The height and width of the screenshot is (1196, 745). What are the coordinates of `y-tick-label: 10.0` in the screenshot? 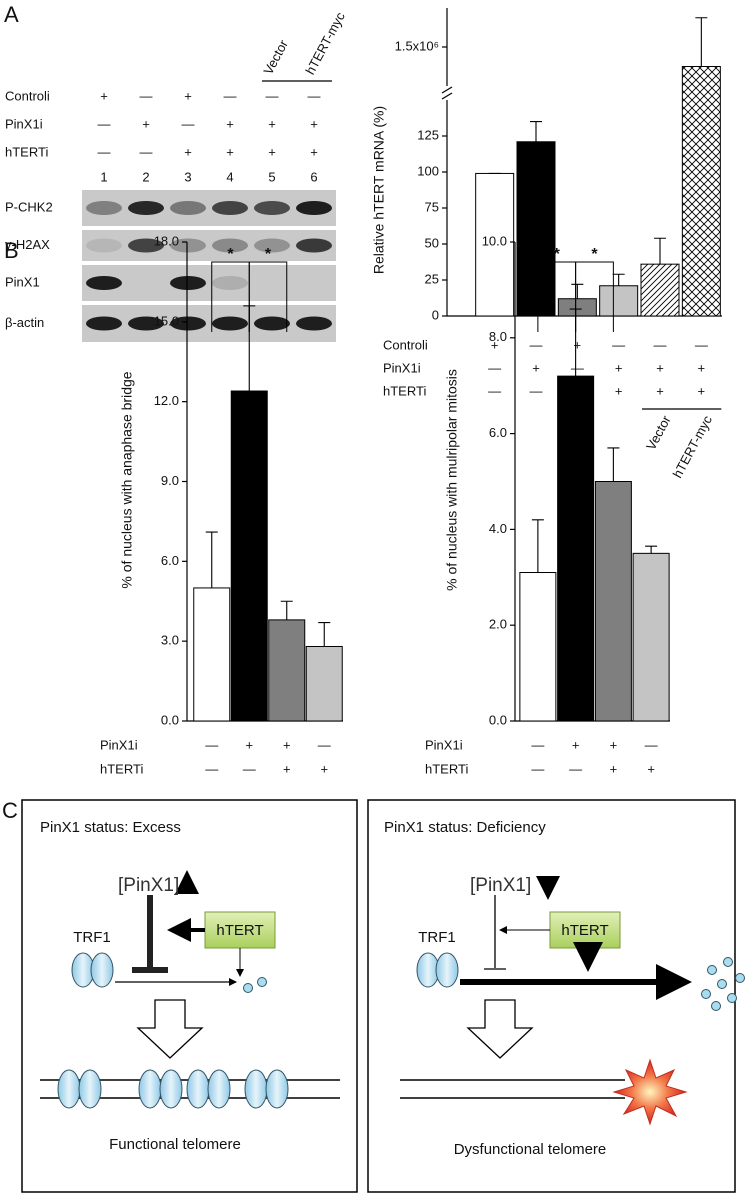 It's located at (494, 240).